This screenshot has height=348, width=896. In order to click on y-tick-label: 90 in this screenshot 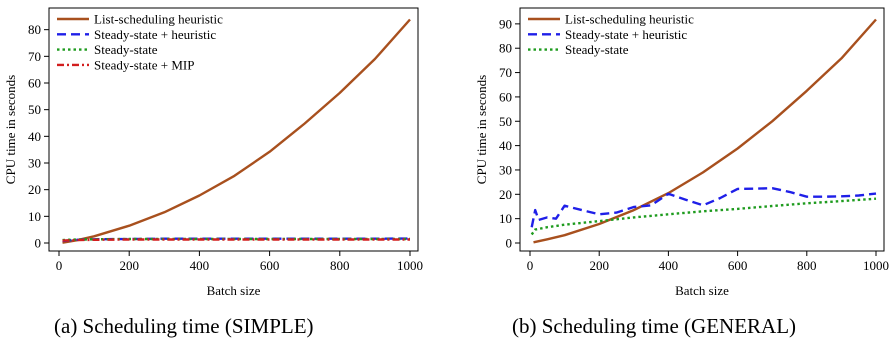, I will do `click(505, 23)`.